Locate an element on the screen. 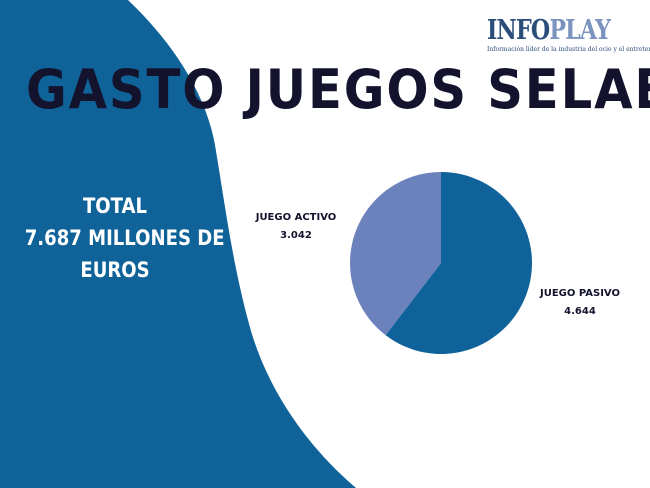 The width and height of the screenshot is (650, 488). total-amount: 7.687 MILLONES DE is located at coordinates (124, 238).